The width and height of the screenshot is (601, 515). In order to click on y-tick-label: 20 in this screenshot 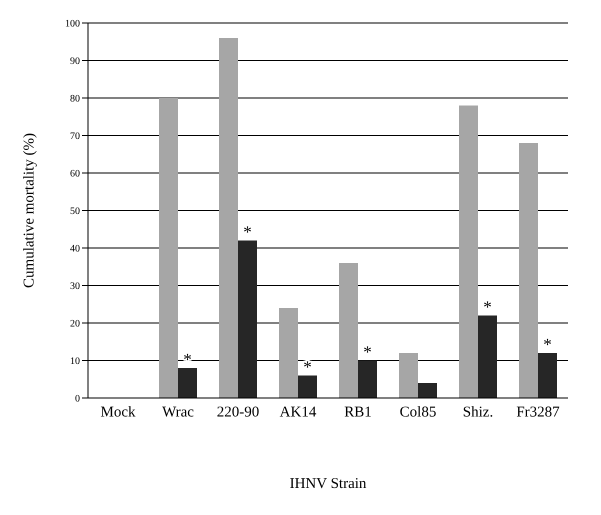, I will do `click(75, 324)`.